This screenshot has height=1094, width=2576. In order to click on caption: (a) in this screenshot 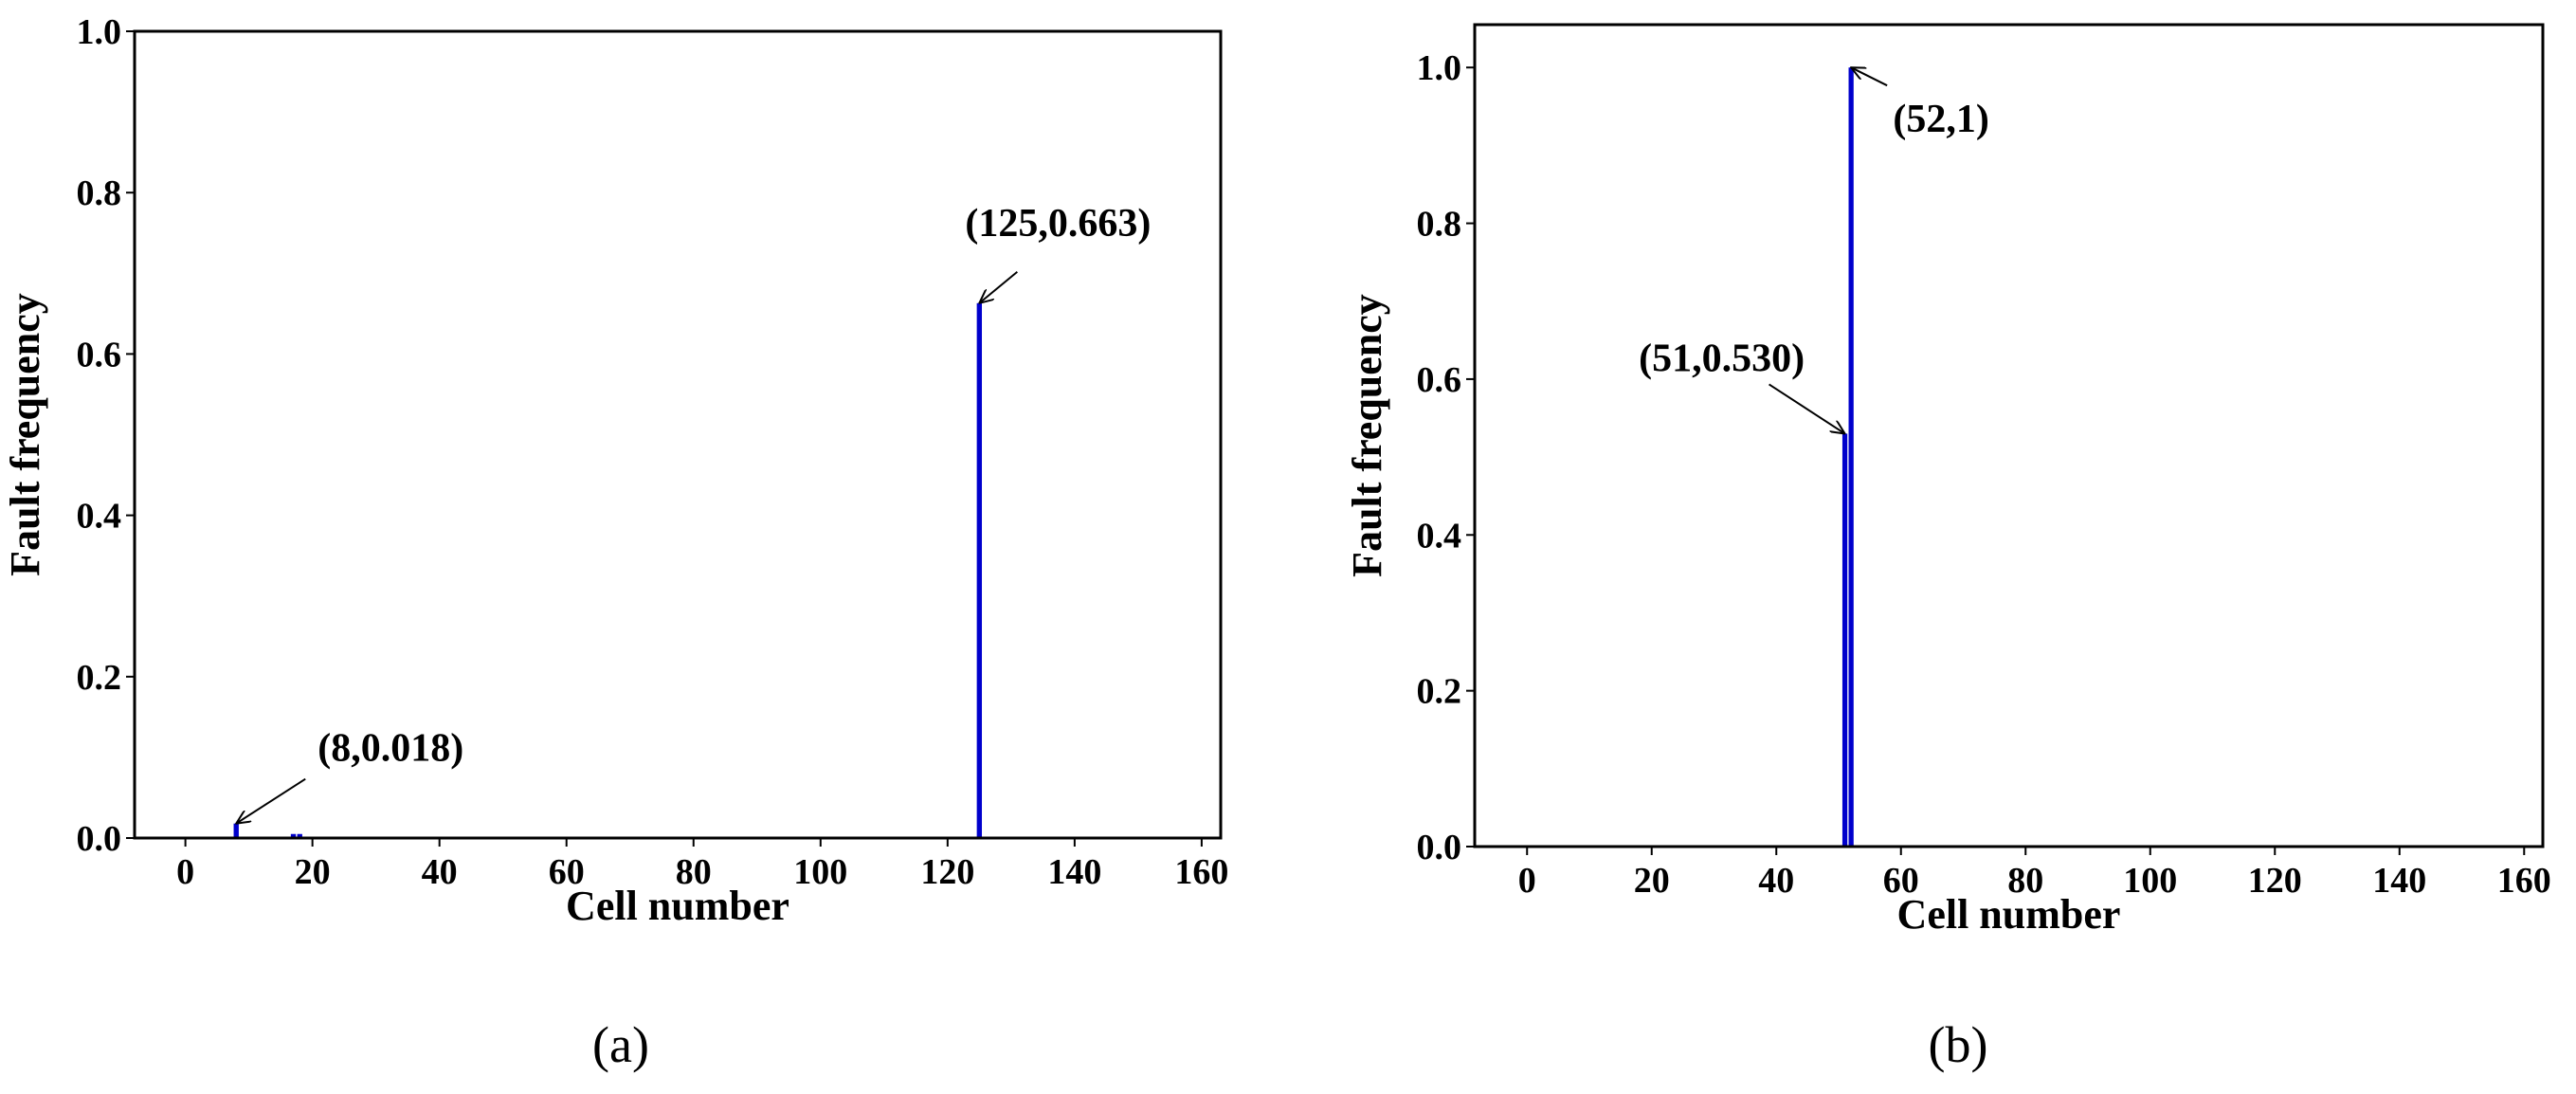, I will do `click(620, 1044)`.